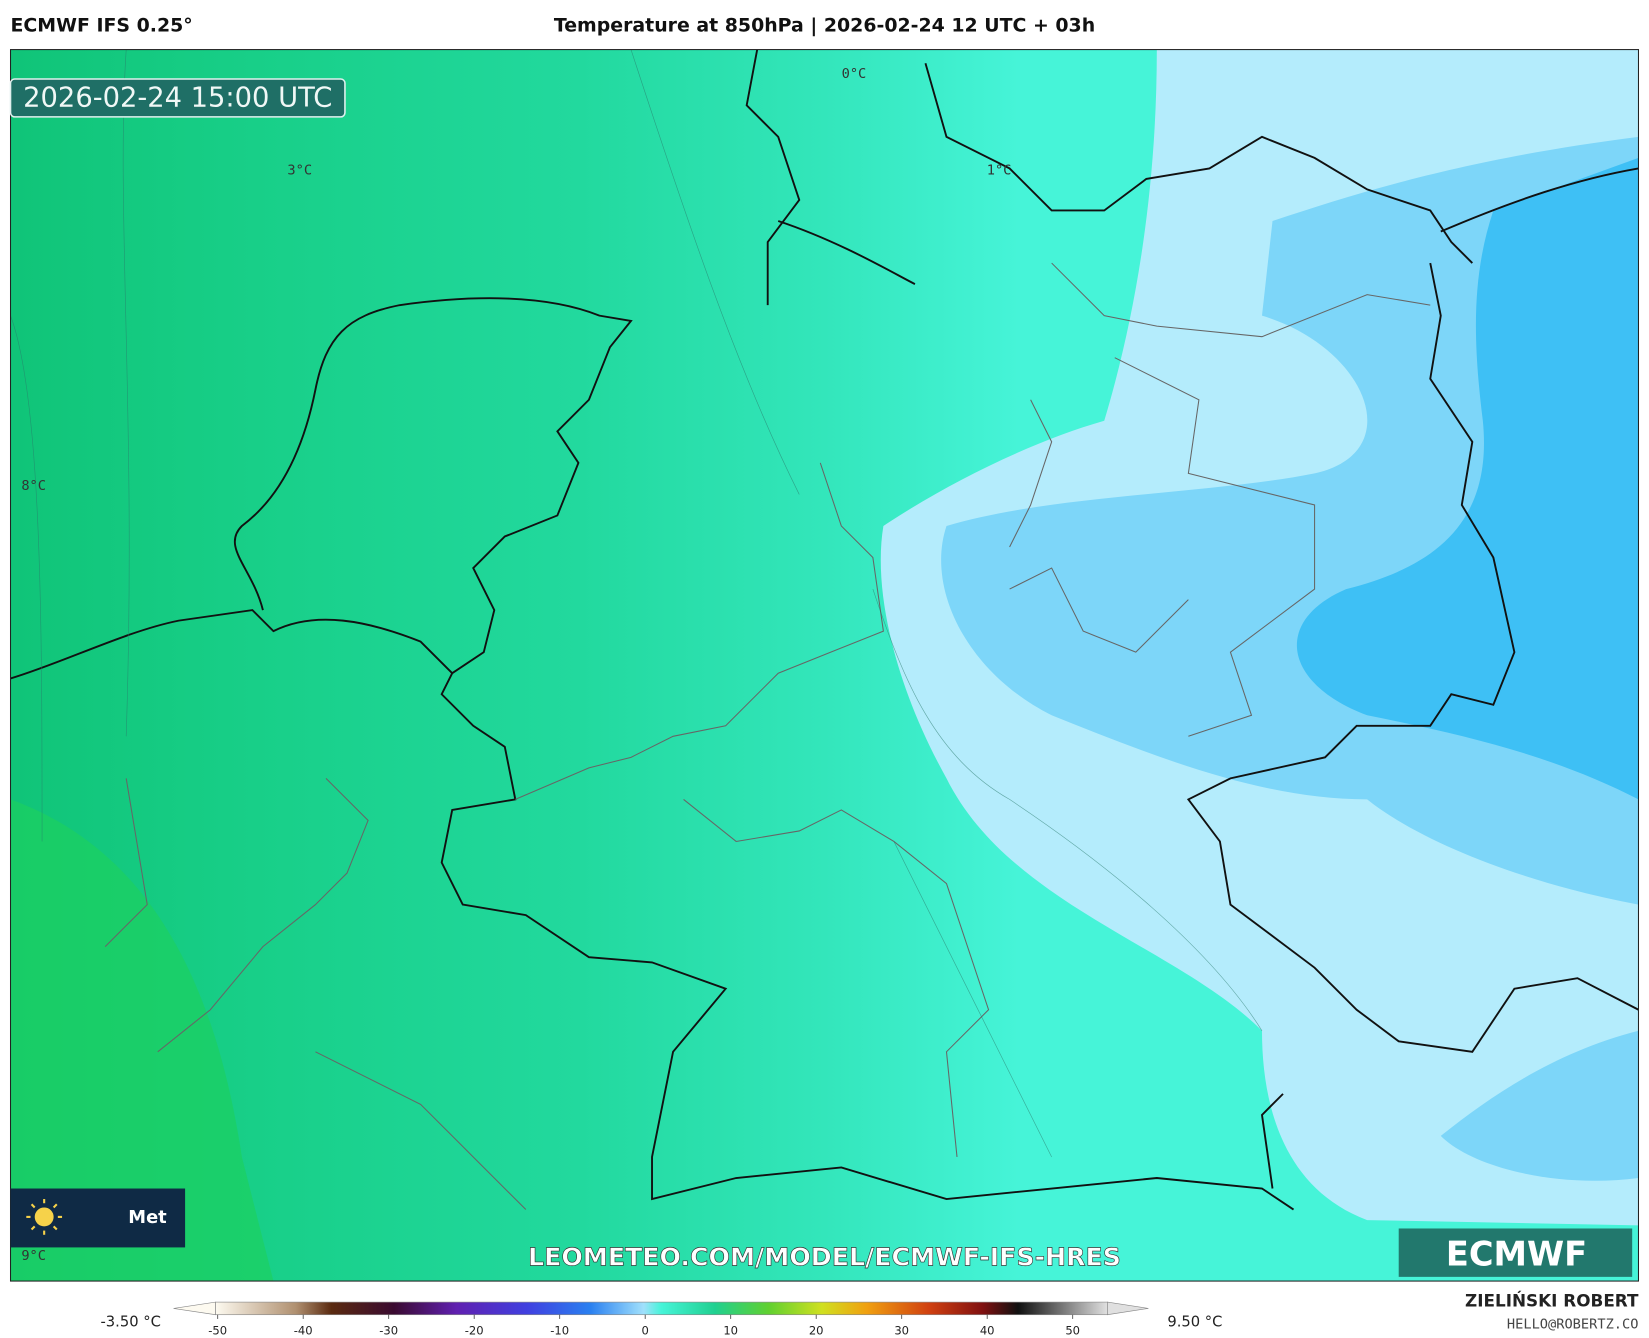 The width and height of the screenshot is (1649, 1338). Describe the element at coordinates (1539, 1105) in the screenshot. I see `cold-patch` at that location.